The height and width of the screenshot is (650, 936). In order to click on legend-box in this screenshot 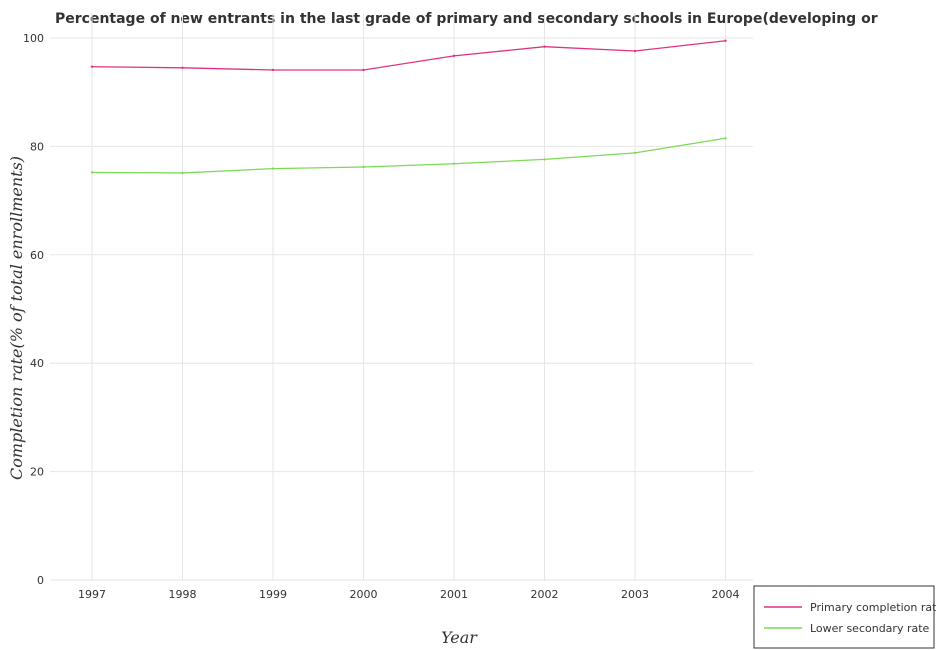, I will do `click(844, 617)`.